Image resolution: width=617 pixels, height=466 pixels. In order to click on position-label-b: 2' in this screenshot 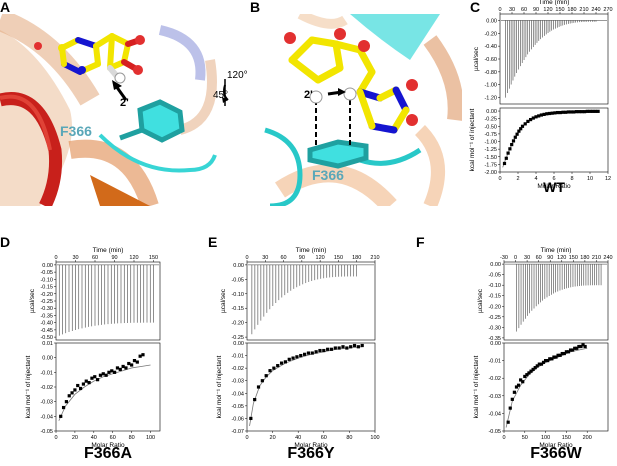, I will do `click(308, 95)`.